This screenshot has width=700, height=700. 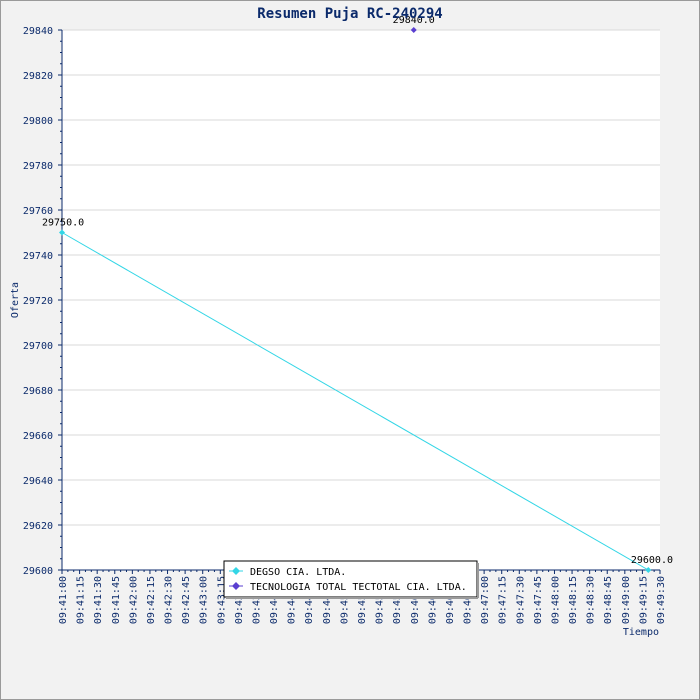 I want to click on x-tick-label: 09:47:45, so click(x=538, y=600).